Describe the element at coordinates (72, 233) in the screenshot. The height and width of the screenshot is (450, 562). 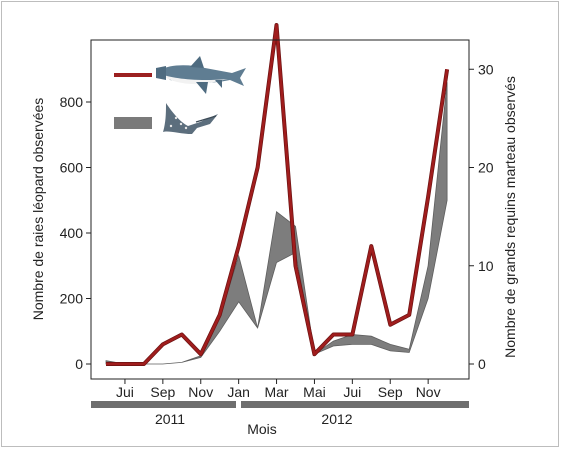
I see `left-tick-label: 400` at that location.